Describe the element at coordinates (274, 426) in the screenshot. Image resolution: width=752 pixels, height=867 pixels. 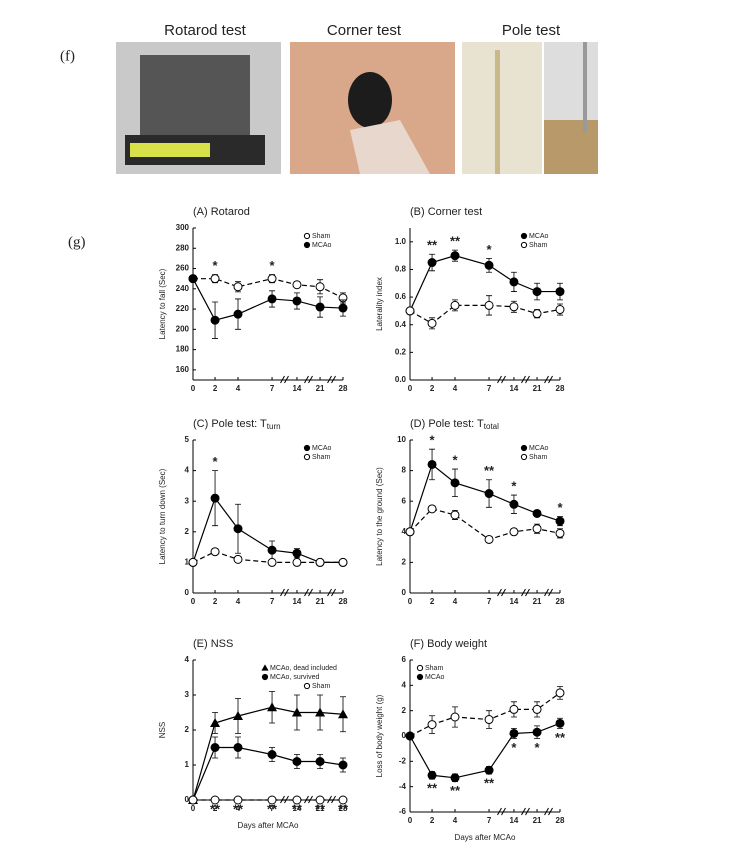
I see `title-subscript: turn` at that location.